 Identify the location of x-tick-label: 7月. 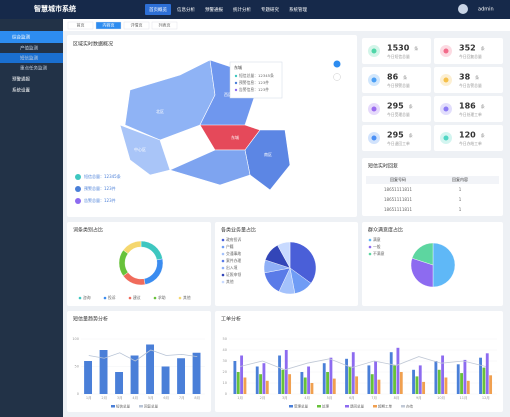
(182, 397).